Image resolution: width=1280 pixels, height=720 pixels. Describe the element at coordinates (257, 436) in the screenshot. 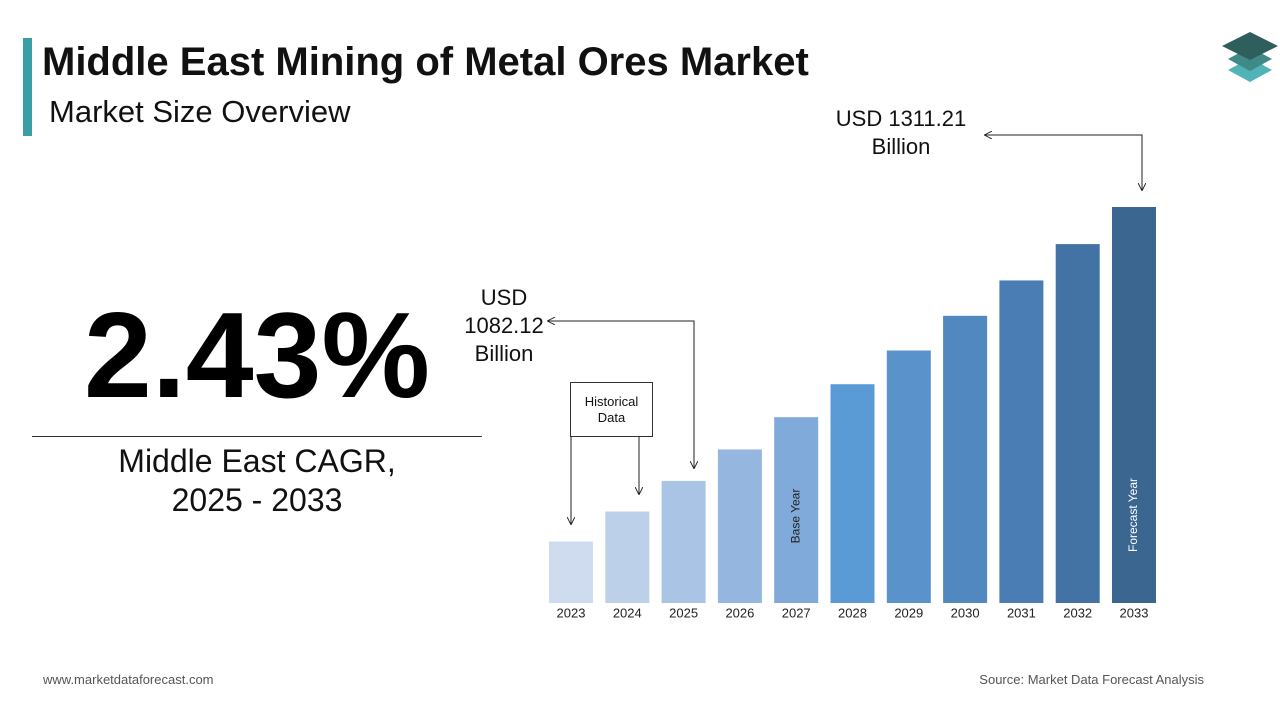

I see `divider` at that location.